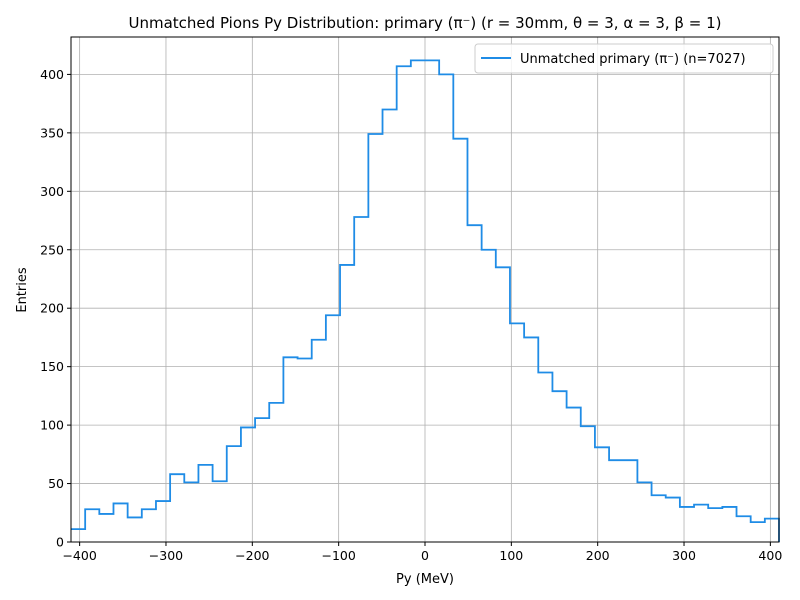 Image resolution: width=800 pixels, height=600 pixels. I want to click on y-axis-ticks: 0 50 100 150 200 250 300 350 400, so click(55, 308).